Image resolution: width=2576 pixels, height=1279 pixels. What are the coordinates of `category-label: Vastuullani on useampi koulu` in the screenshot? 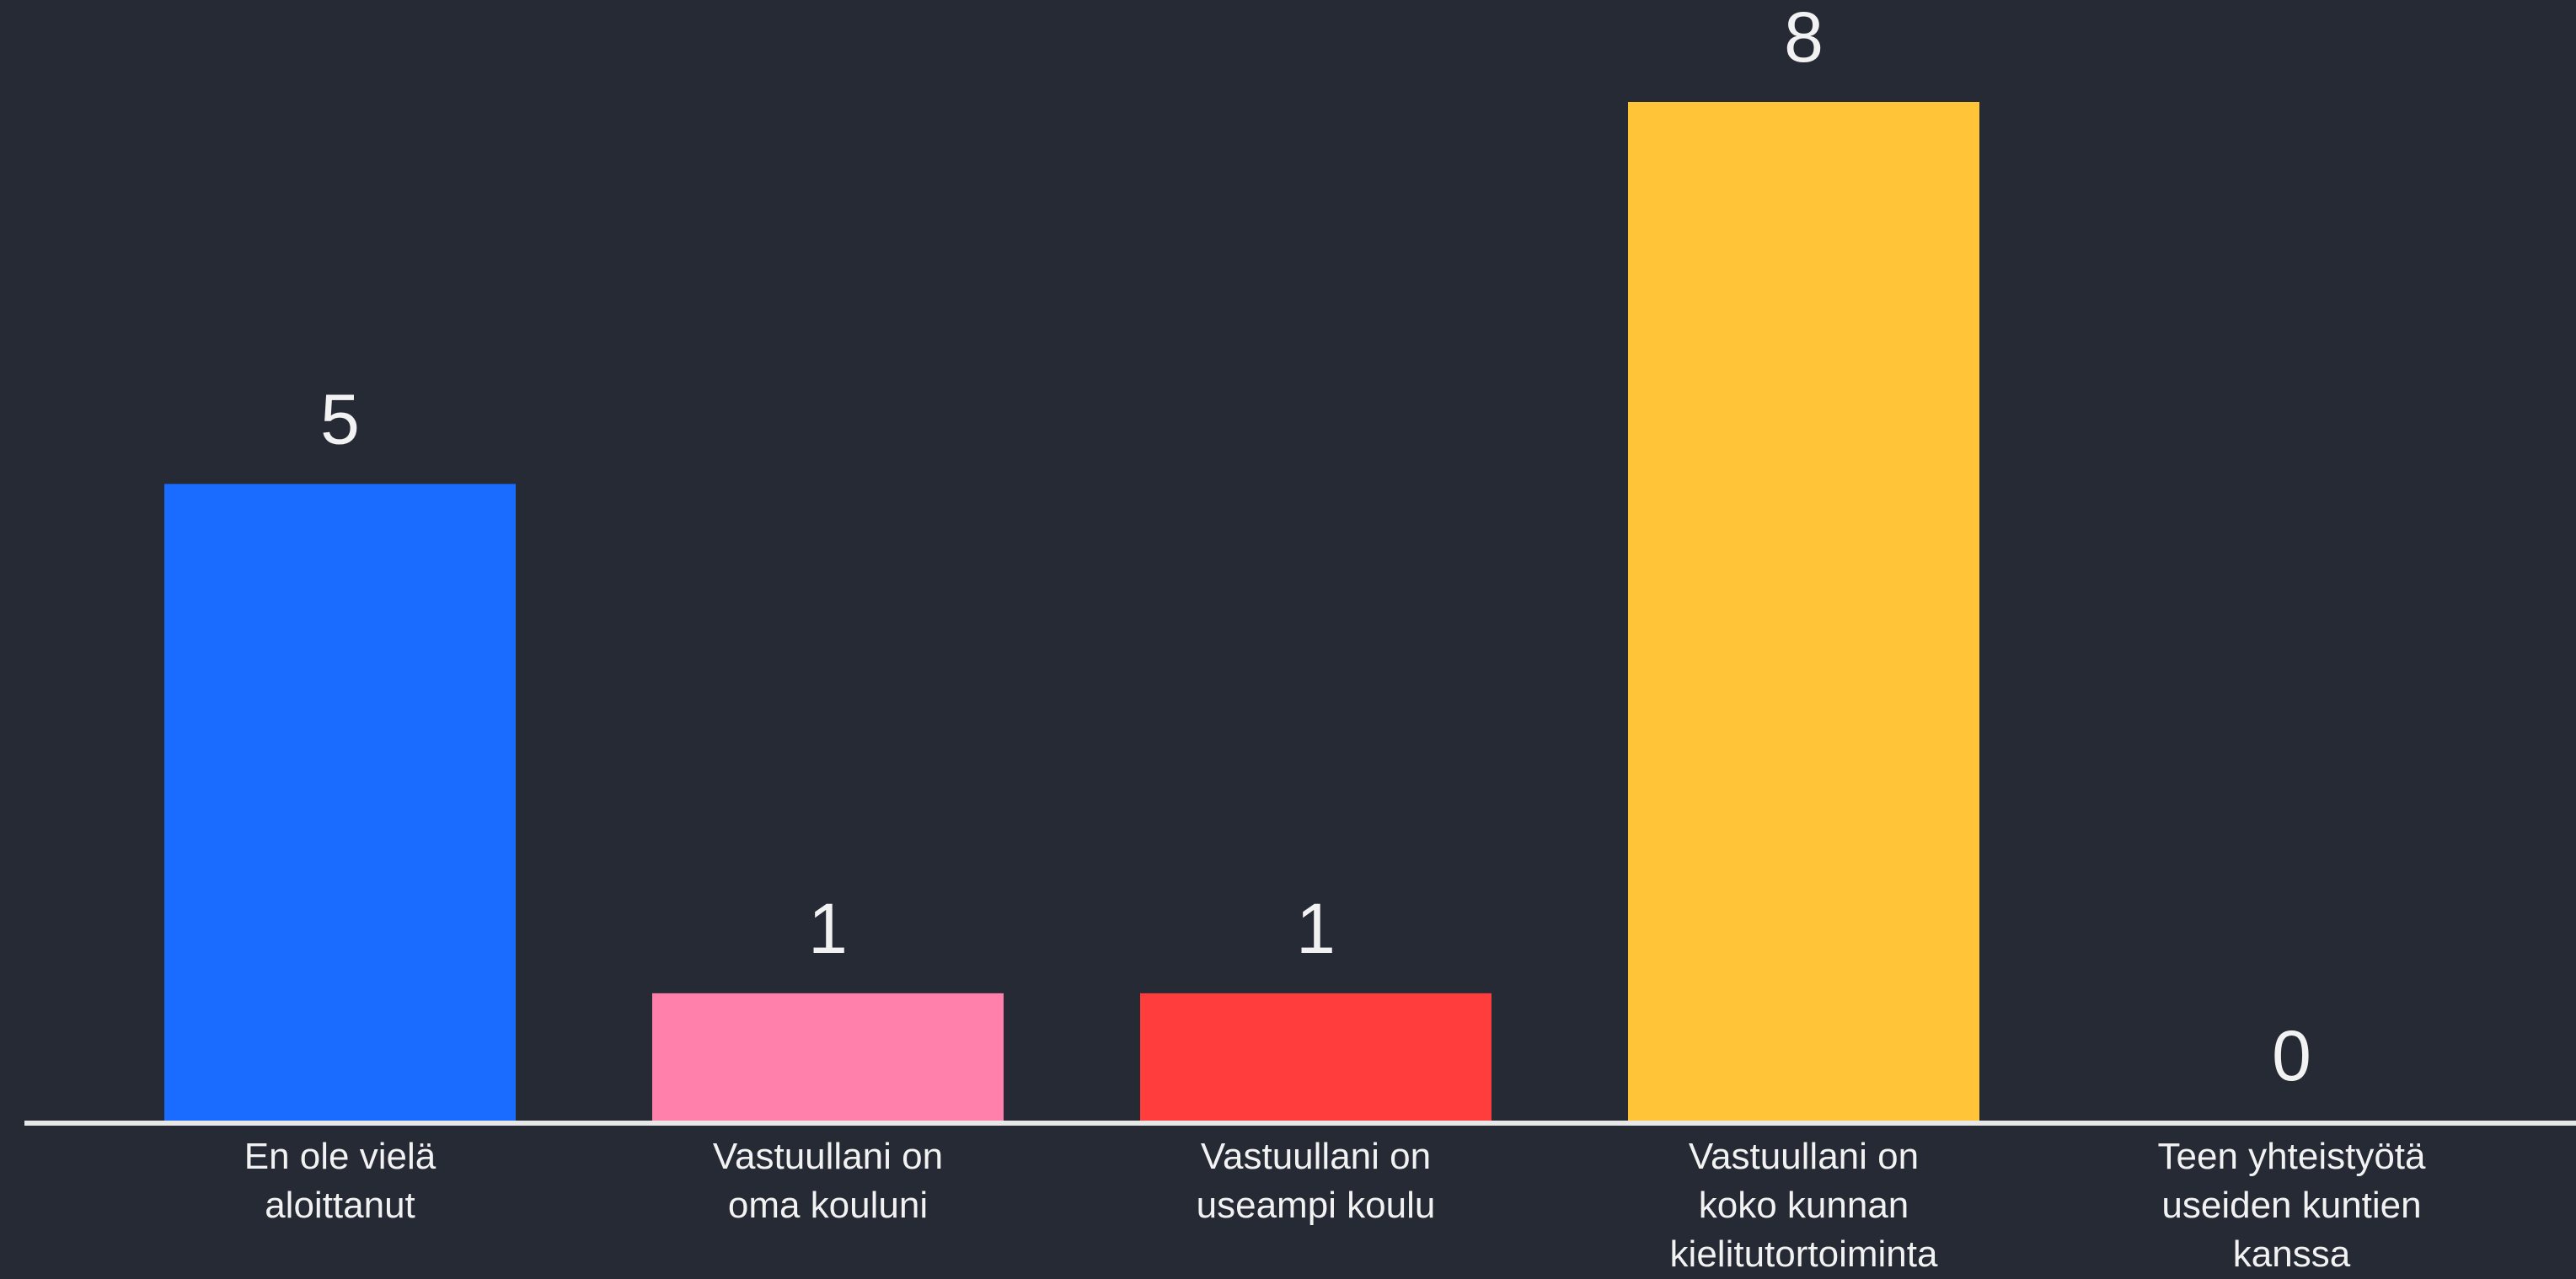 It's located at (1316, 1181).